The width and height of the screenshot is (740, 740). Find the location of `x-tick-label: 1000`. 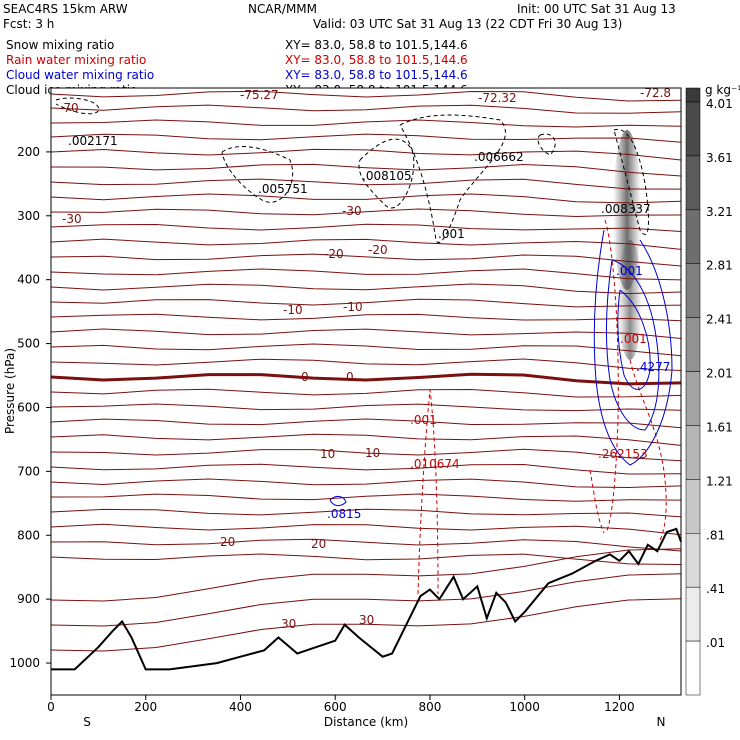

x-tick-label: 1000 is located at coordinates (524, 707).